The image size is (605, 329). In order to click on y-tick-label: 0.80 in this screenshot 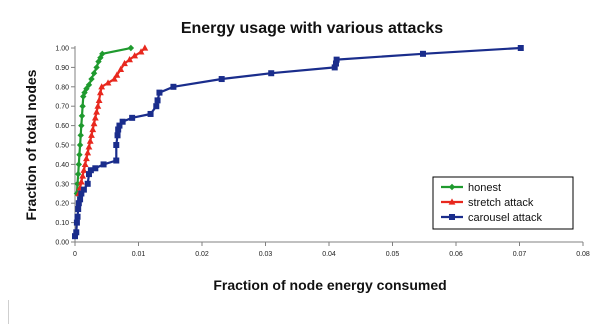, I will do `click(62, 87)`.